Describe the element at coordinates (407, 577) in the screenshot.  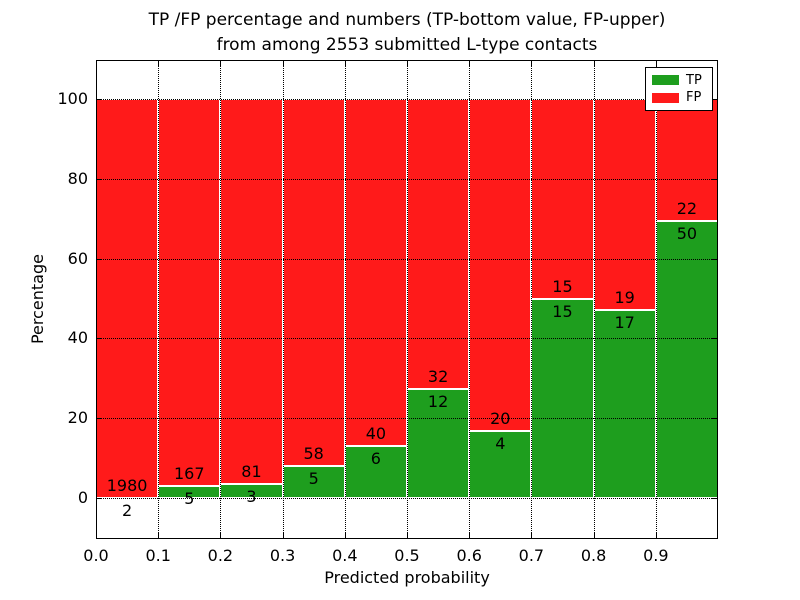
I see `x-axis-label: Predicted probability` at that location.